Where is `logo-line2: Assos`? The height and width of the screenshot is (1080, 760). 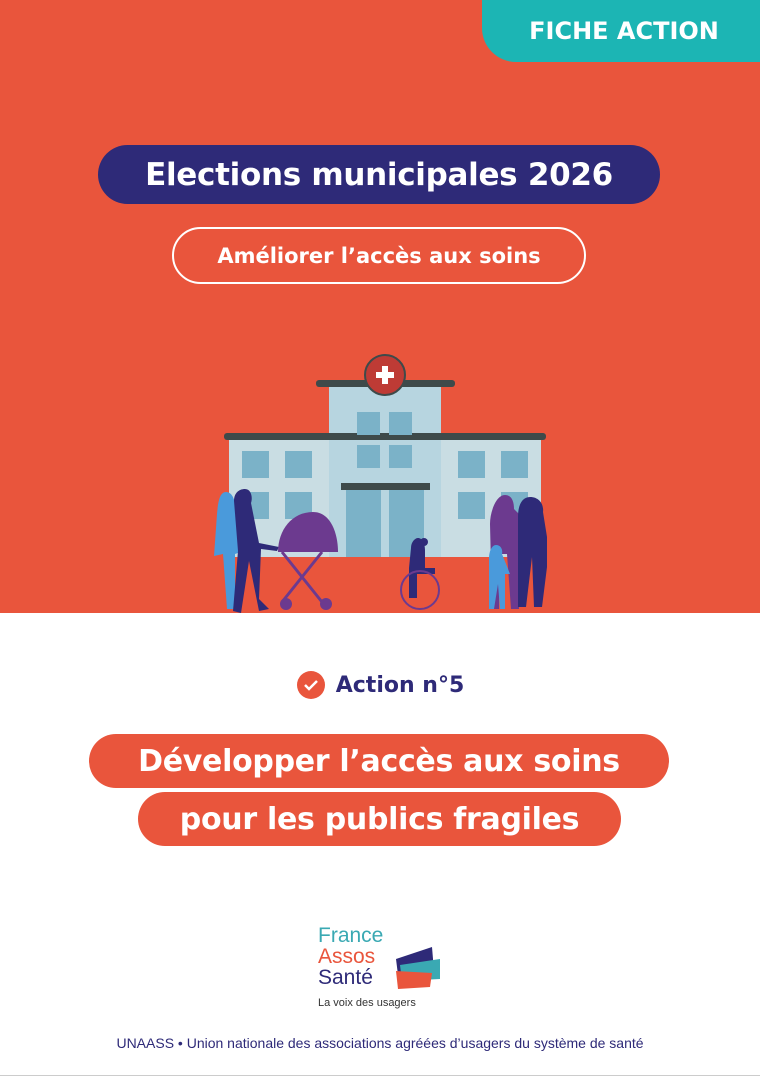 logo-line2: Assos is located at coordinates (347, 956).